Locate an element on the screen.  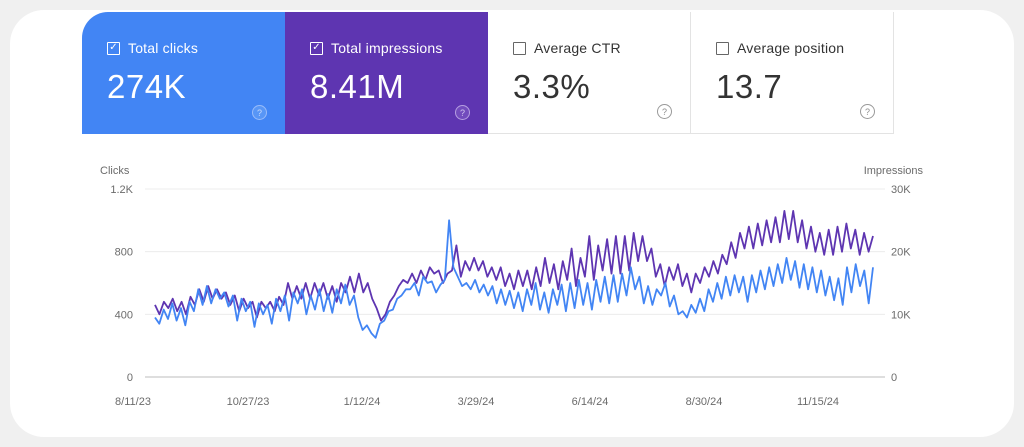
metric-label: Total clicks is located at coordinates (163, 48).